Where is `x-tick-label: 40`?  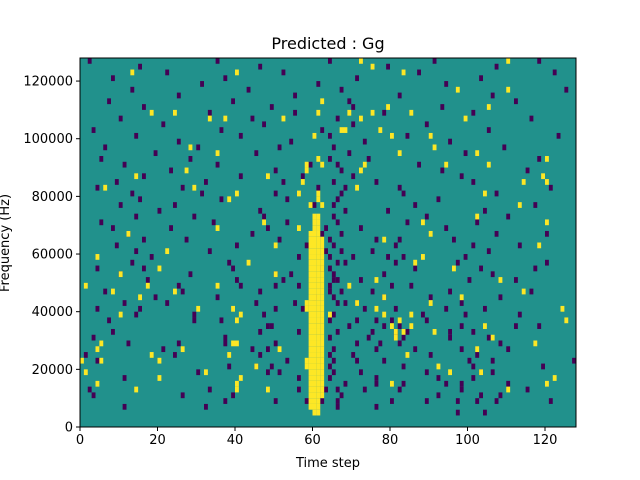 x-tick-label: 40 is located at coordinates (235, 440).